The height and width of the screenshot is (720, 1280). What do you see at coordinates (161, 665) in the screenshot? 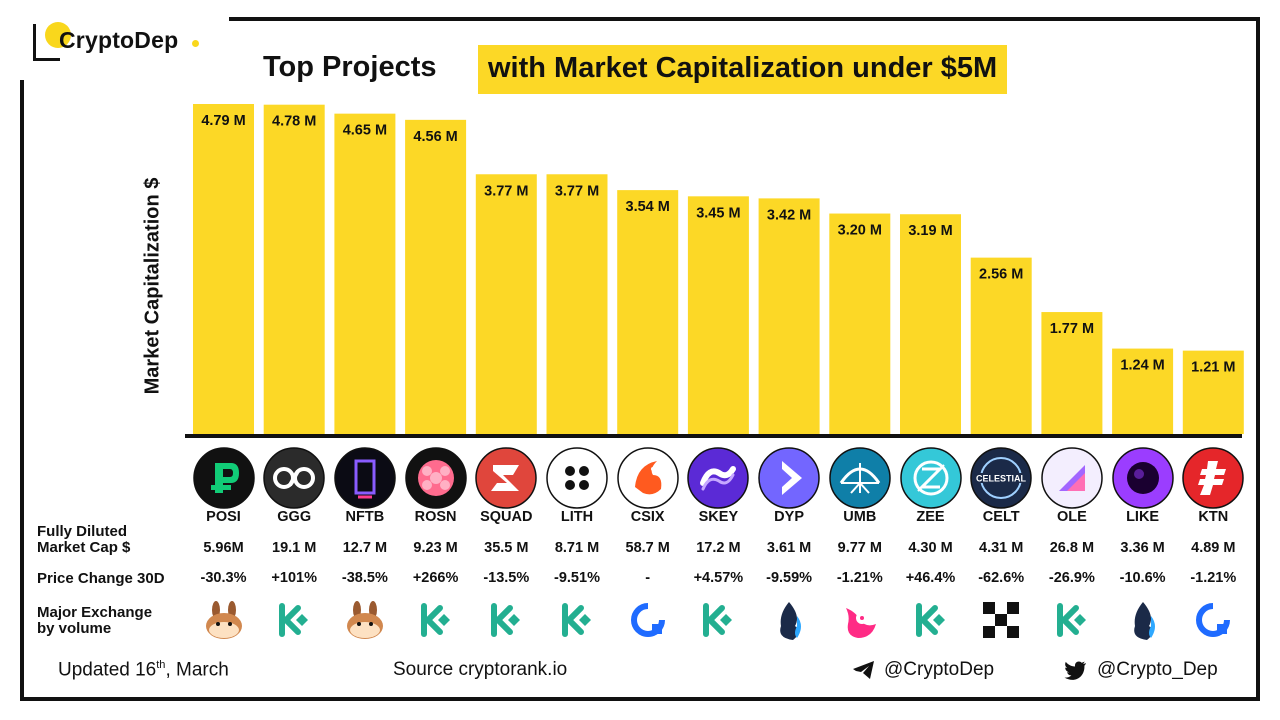
I see `updated-sup: th` at bounding box center [161, 665].